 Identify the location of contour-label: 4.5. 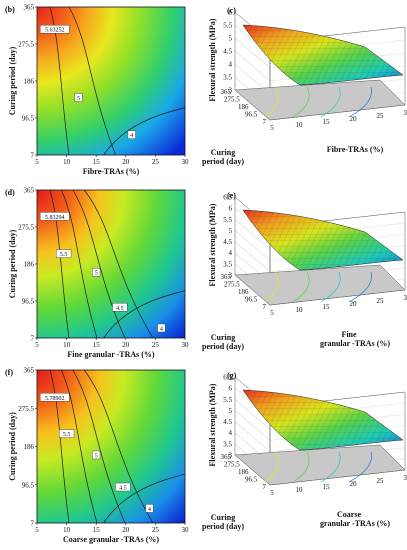
(123, 489).